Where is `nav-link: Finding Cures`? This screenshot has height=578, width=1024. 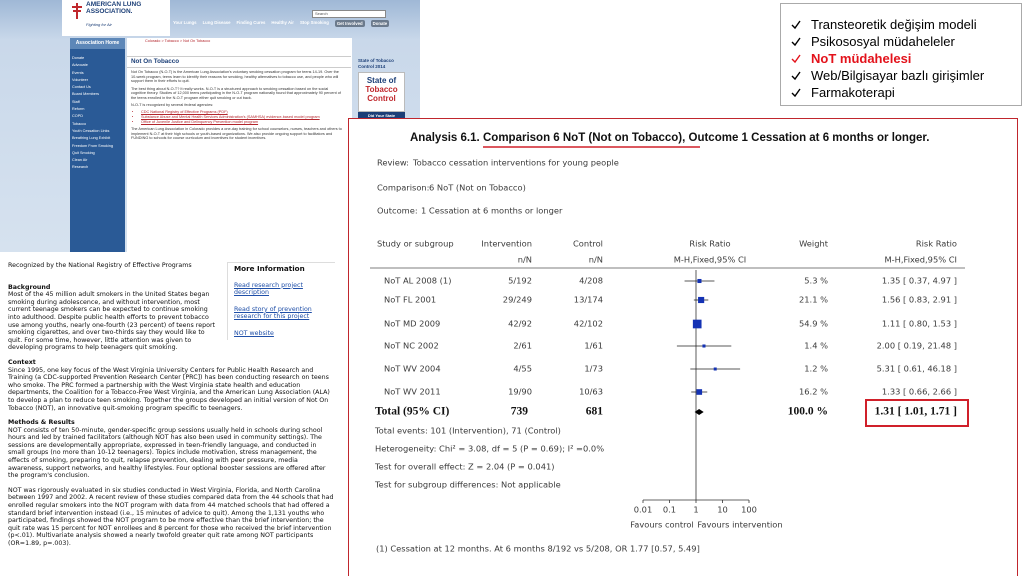 nav-link: Finding Cures is located at coordinates (251, 22).